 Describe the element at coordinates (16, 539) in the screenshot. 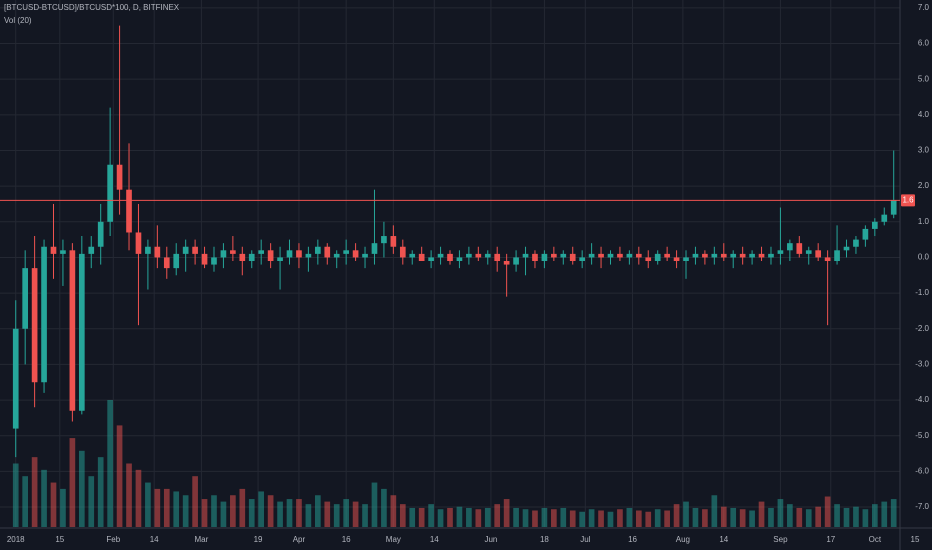

I see `x-tick-label: 2018` at that location.